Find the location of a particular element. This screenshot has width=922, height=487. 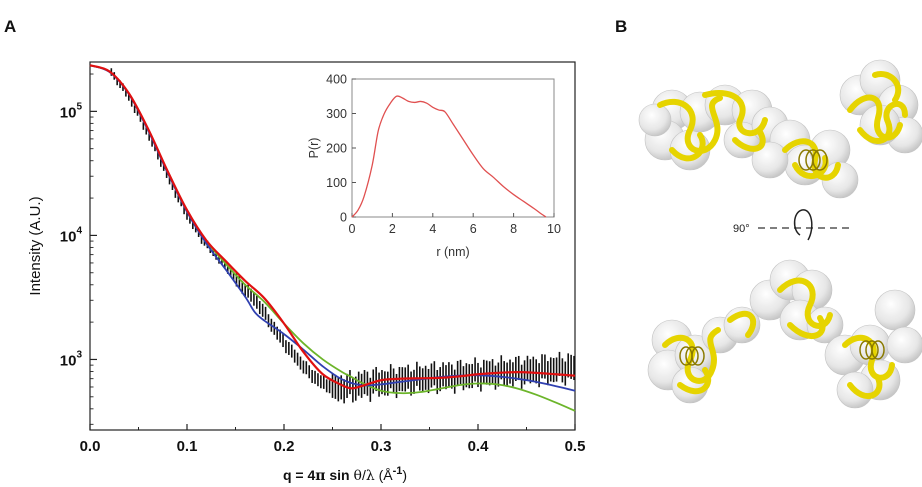

main-x-tick-label: 0.4 is located at coordinates (479, 446).